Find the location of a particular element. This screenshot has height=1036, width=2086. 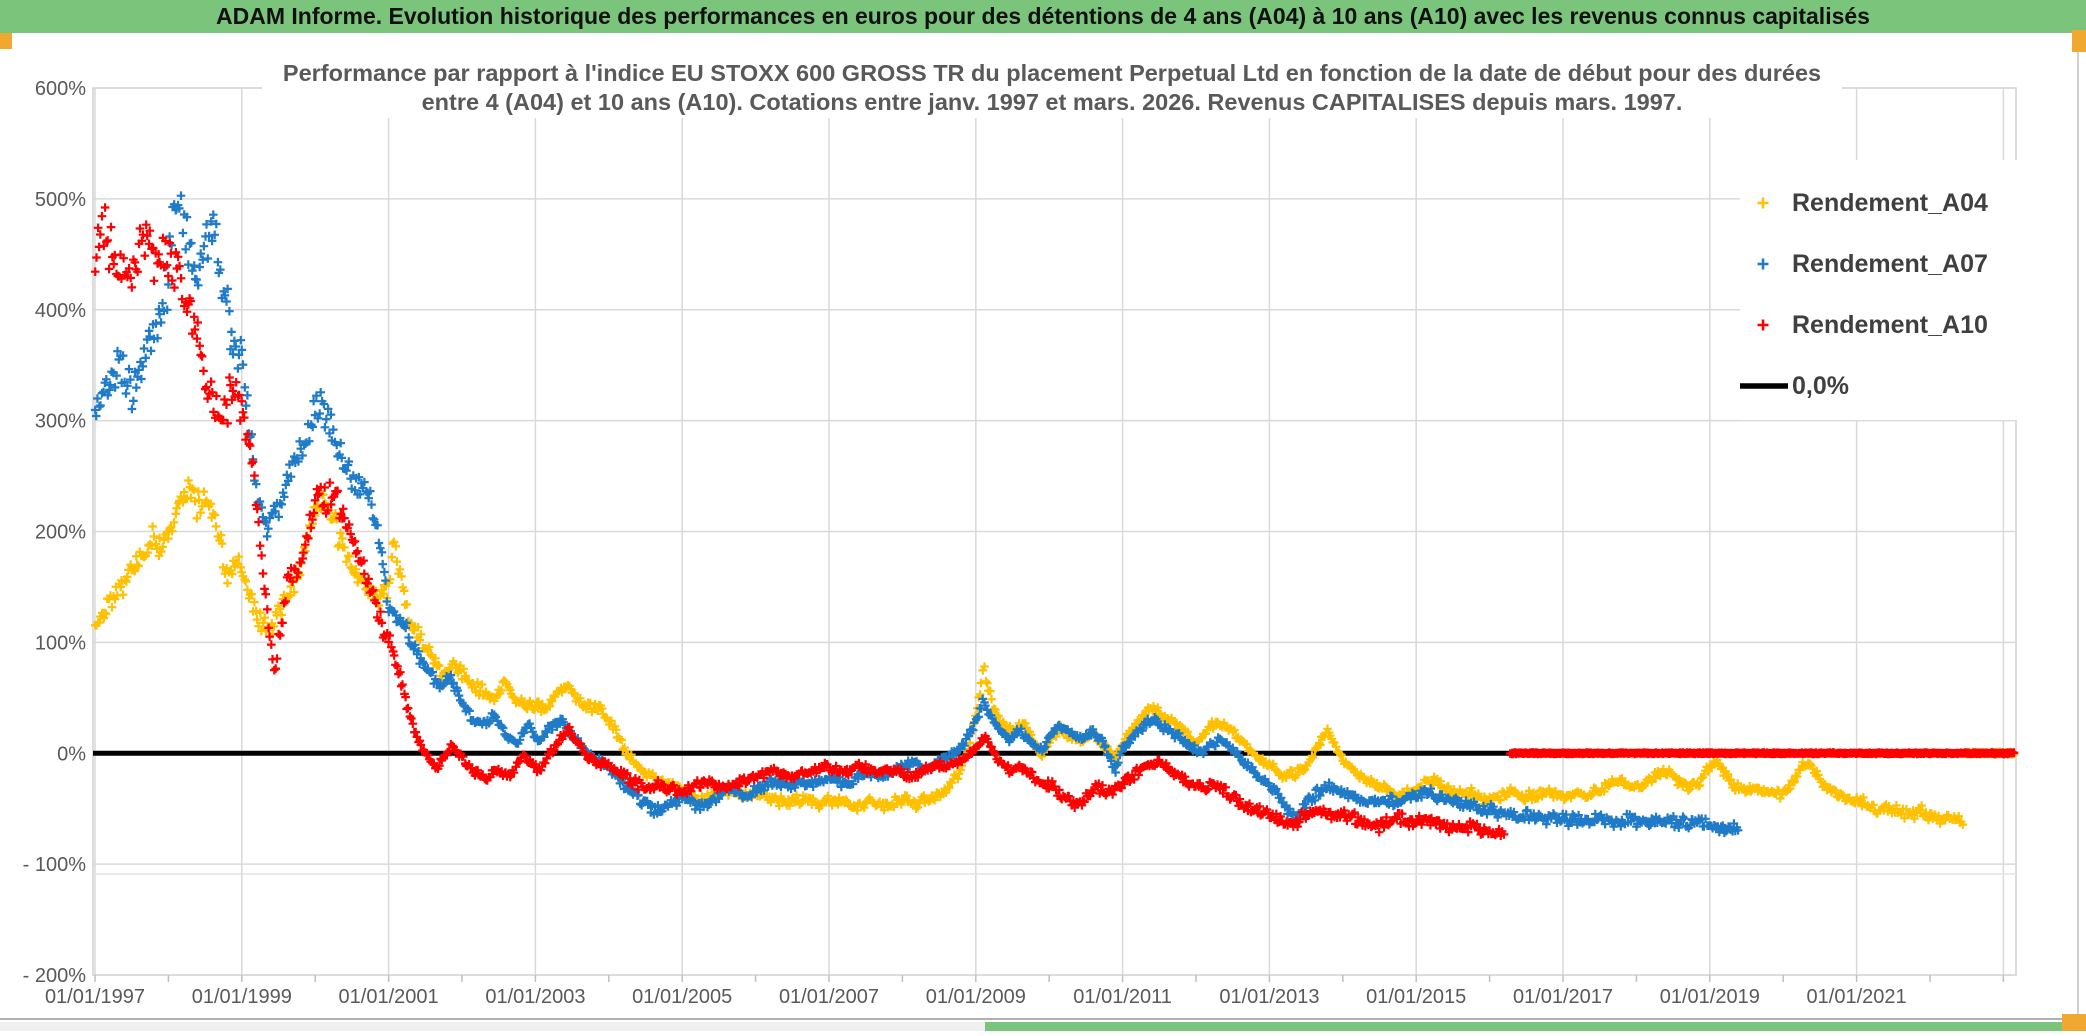

x-tick-label: 01/01/2019 is located at coordinates (1710, 997).